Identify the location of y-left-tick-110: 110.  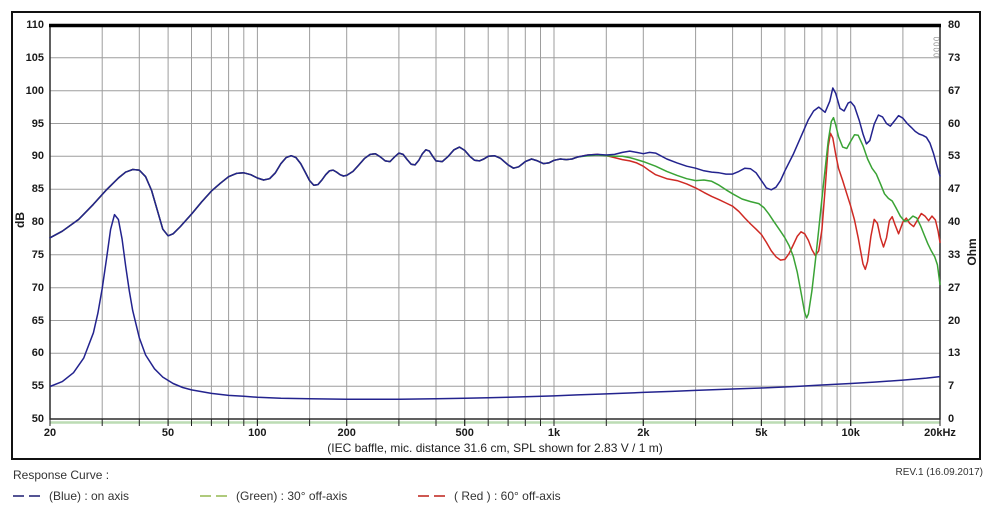
(35, 25).